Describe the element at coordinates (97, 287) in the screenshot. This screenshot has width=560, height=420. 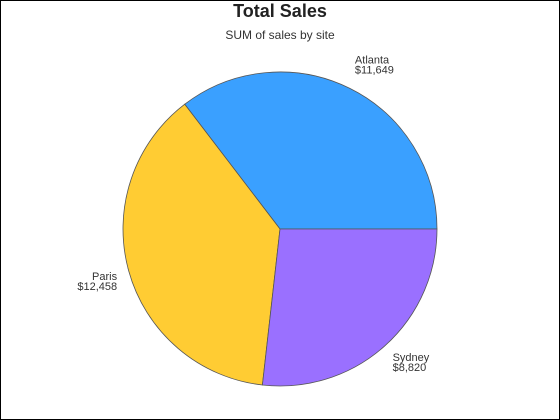
I see `slice-value-label: $12,458` at that location.